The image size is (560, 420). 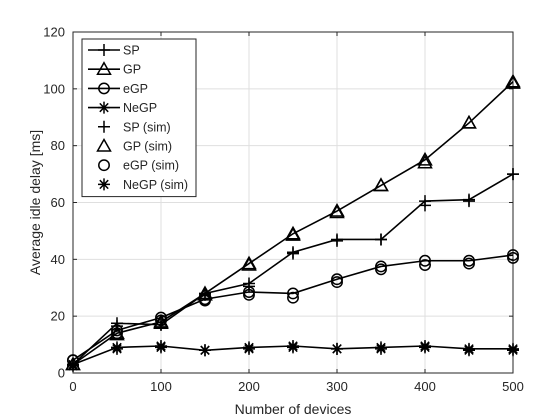 What do you see at coordinates (135, 89) in the screenshot?
I see `legend-label: eGP` at bounding box center [135, 89].